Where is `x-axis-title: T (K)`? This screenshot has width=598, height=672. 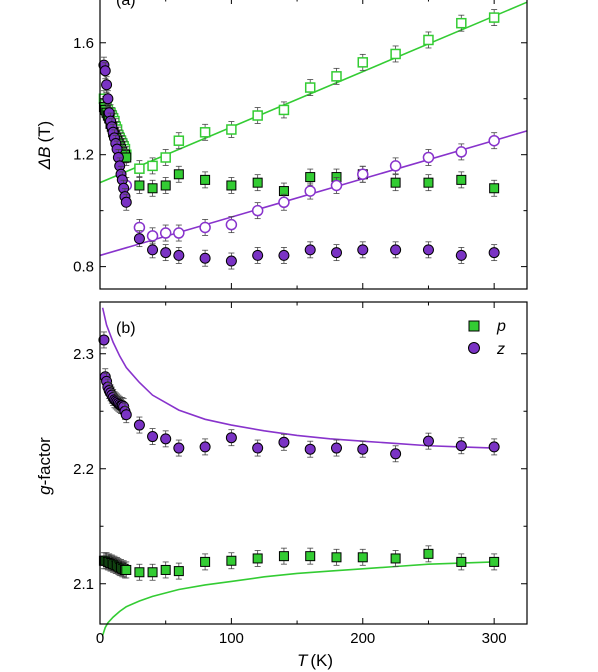 x-axis-title: T (K) is located at coordinates (315, 660).